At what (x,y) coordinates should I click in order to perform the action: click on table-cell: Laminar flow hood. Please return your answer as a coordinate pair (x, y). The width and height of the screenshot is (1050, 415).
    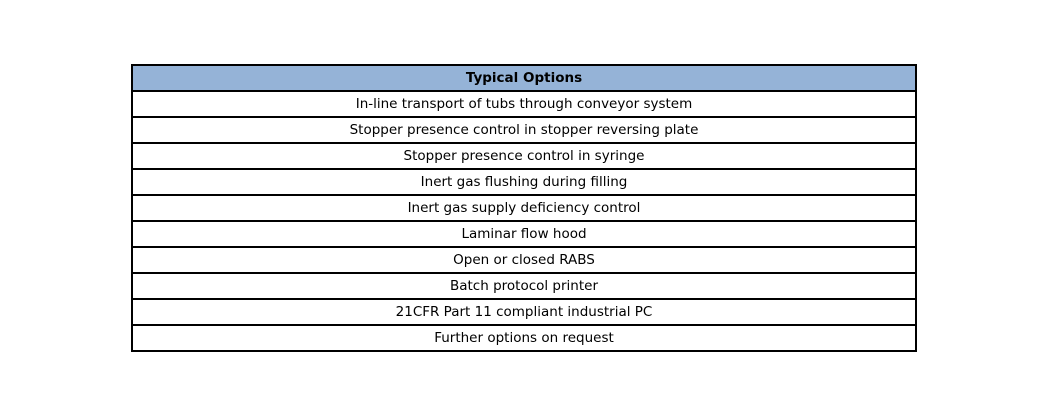
    Looking at the image, I should click on (524, 234).